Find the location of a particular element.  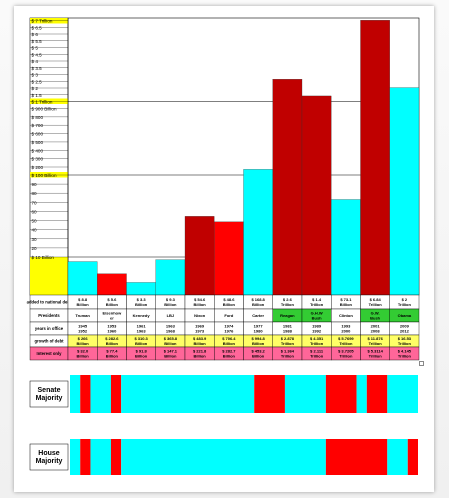

tick-label: $ 4.5 is located at coordinates (37, 54).